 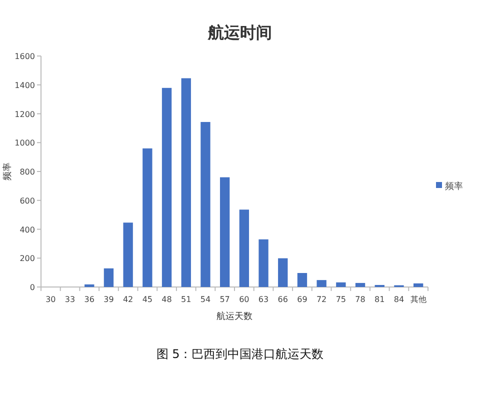 What do you see at coordinates (418, 299) in the screenshot?
I see `x-tick-label: 其他` at bounding box center [418, 299].